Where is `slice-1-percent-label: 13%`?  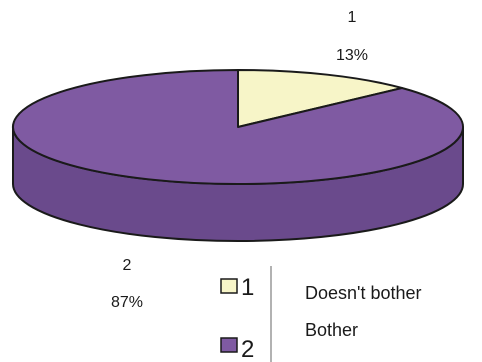
slice-1-percent-label: 13% is located at coordinates (352, 55).